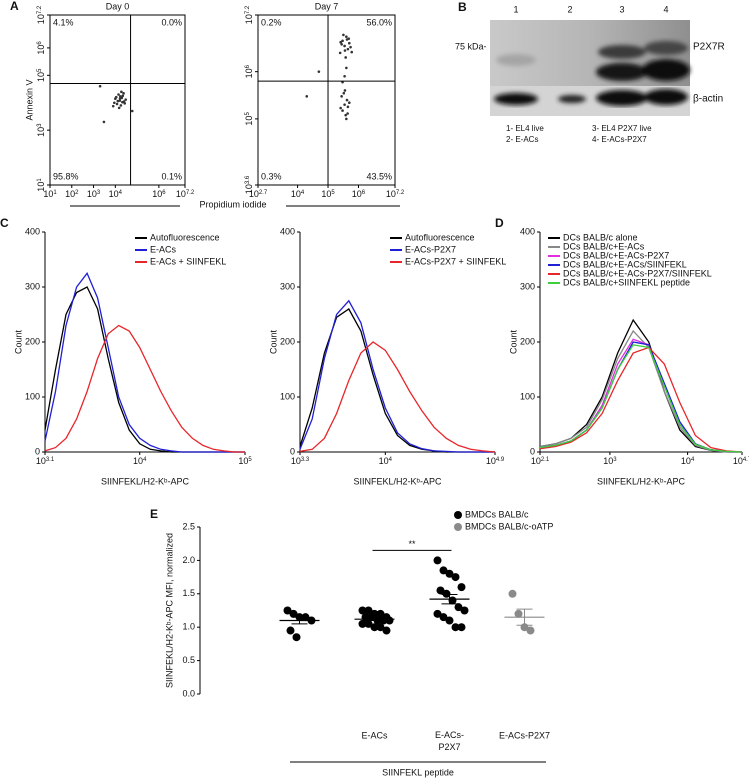  I want to click on quadrant-label: 56.0%, so click(379, 22).